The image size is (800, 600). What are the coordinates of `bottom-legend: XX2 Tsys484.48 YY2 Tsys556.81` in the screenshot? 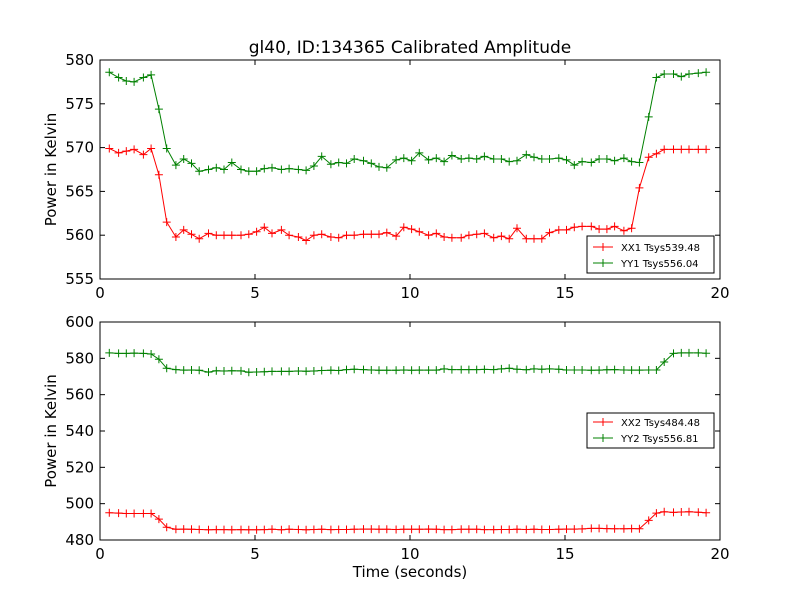 It's located at (650, 430).